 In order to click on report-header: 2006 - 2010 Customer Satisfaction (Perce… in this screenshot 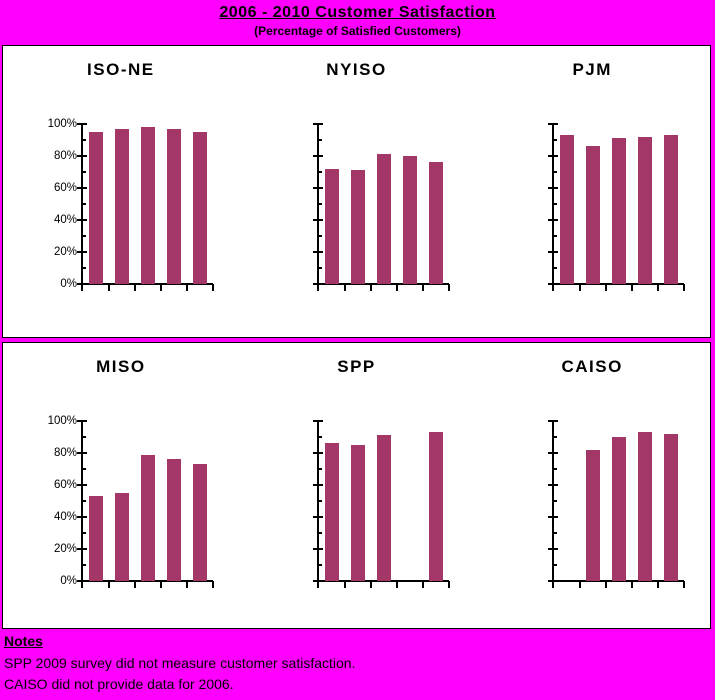, I will do `click(357, 22)`.